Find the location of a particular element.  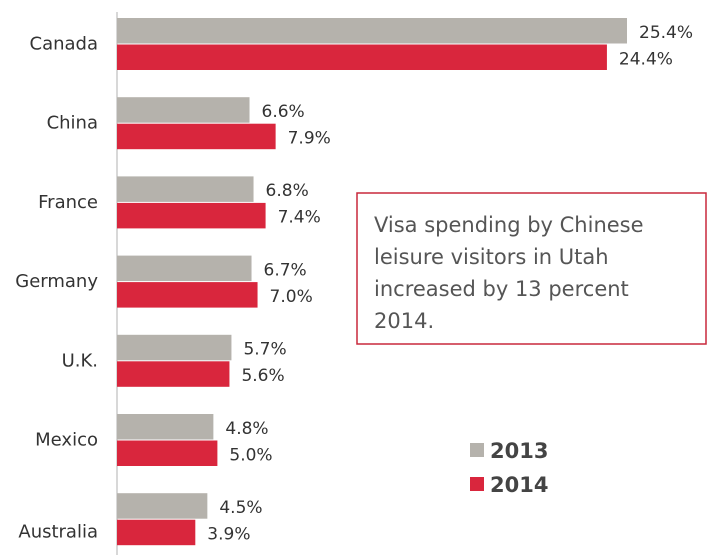

annotation-box is located at coordinates (531, 268).